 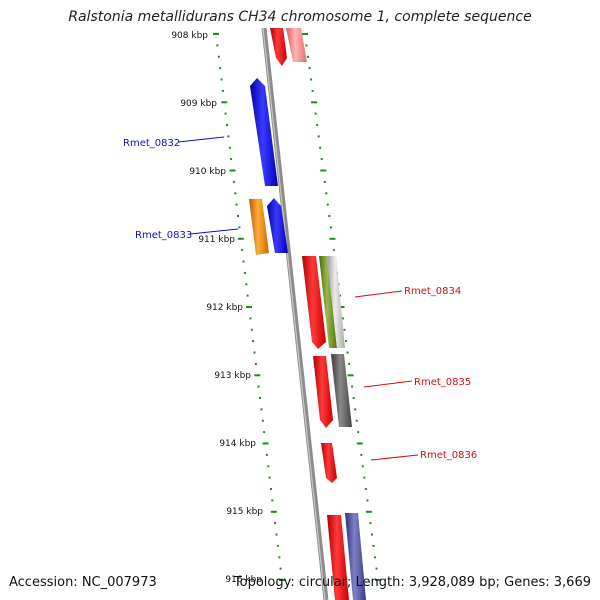 What do you see at coordinates (432, 291) in the screenshot?
I see `gene-label-rmet-0834: Rmet_0834` at bounding box center [432, 291].